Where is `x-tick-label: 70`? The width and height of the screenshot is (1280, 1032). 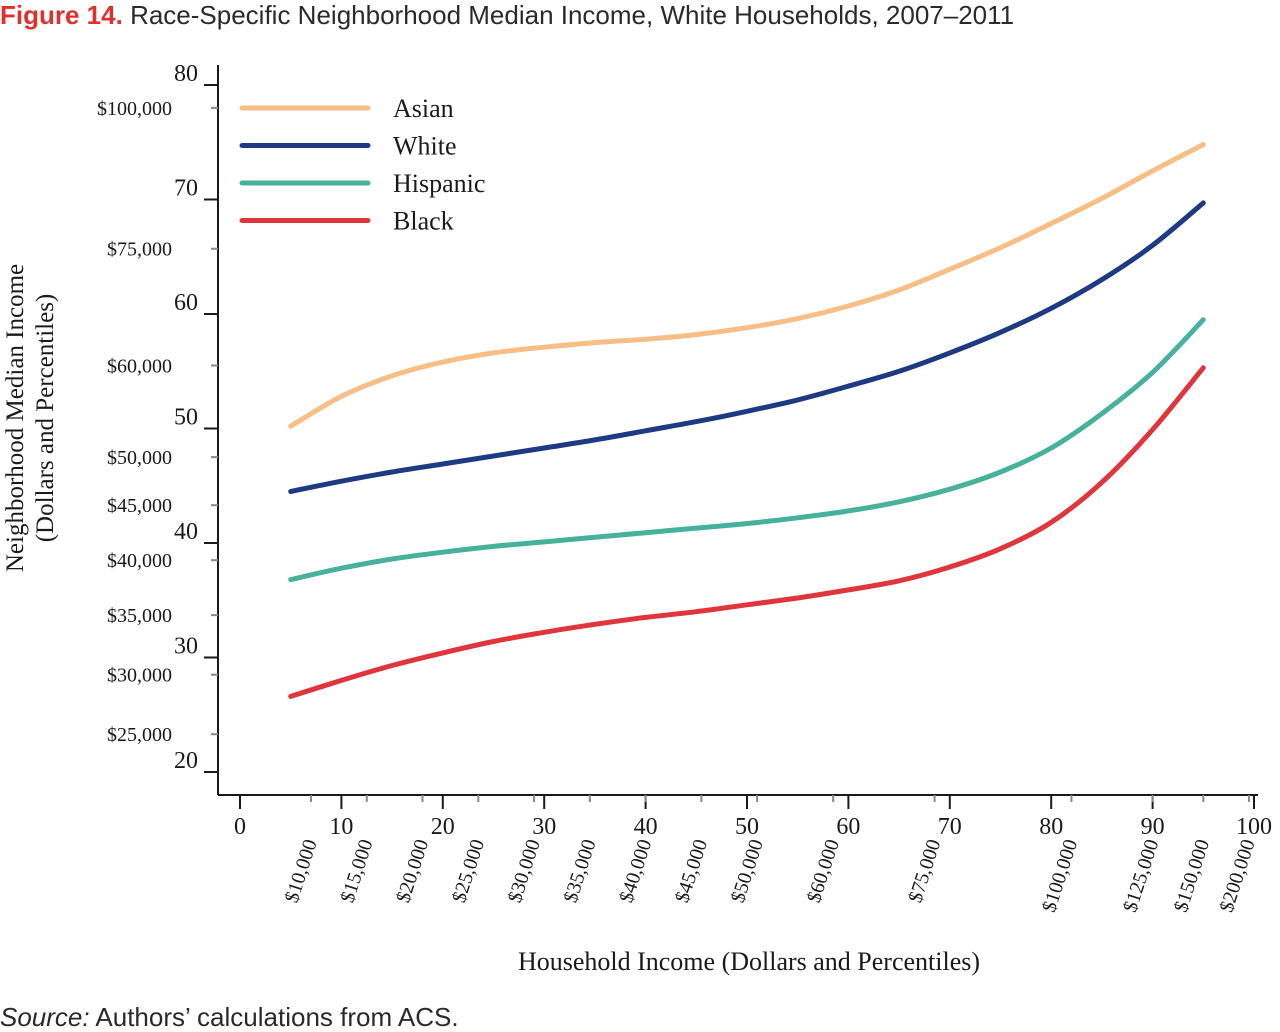
x-tick-label: 70 is located at coordinates (950, 827).